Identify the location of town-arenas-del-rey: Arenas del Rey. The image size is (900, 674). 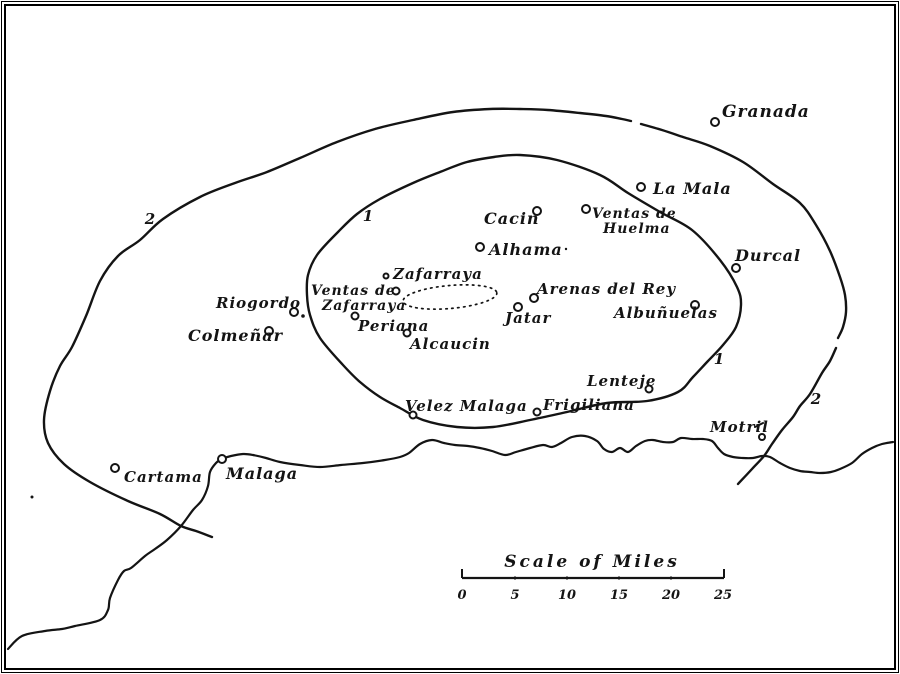
(602, 291).